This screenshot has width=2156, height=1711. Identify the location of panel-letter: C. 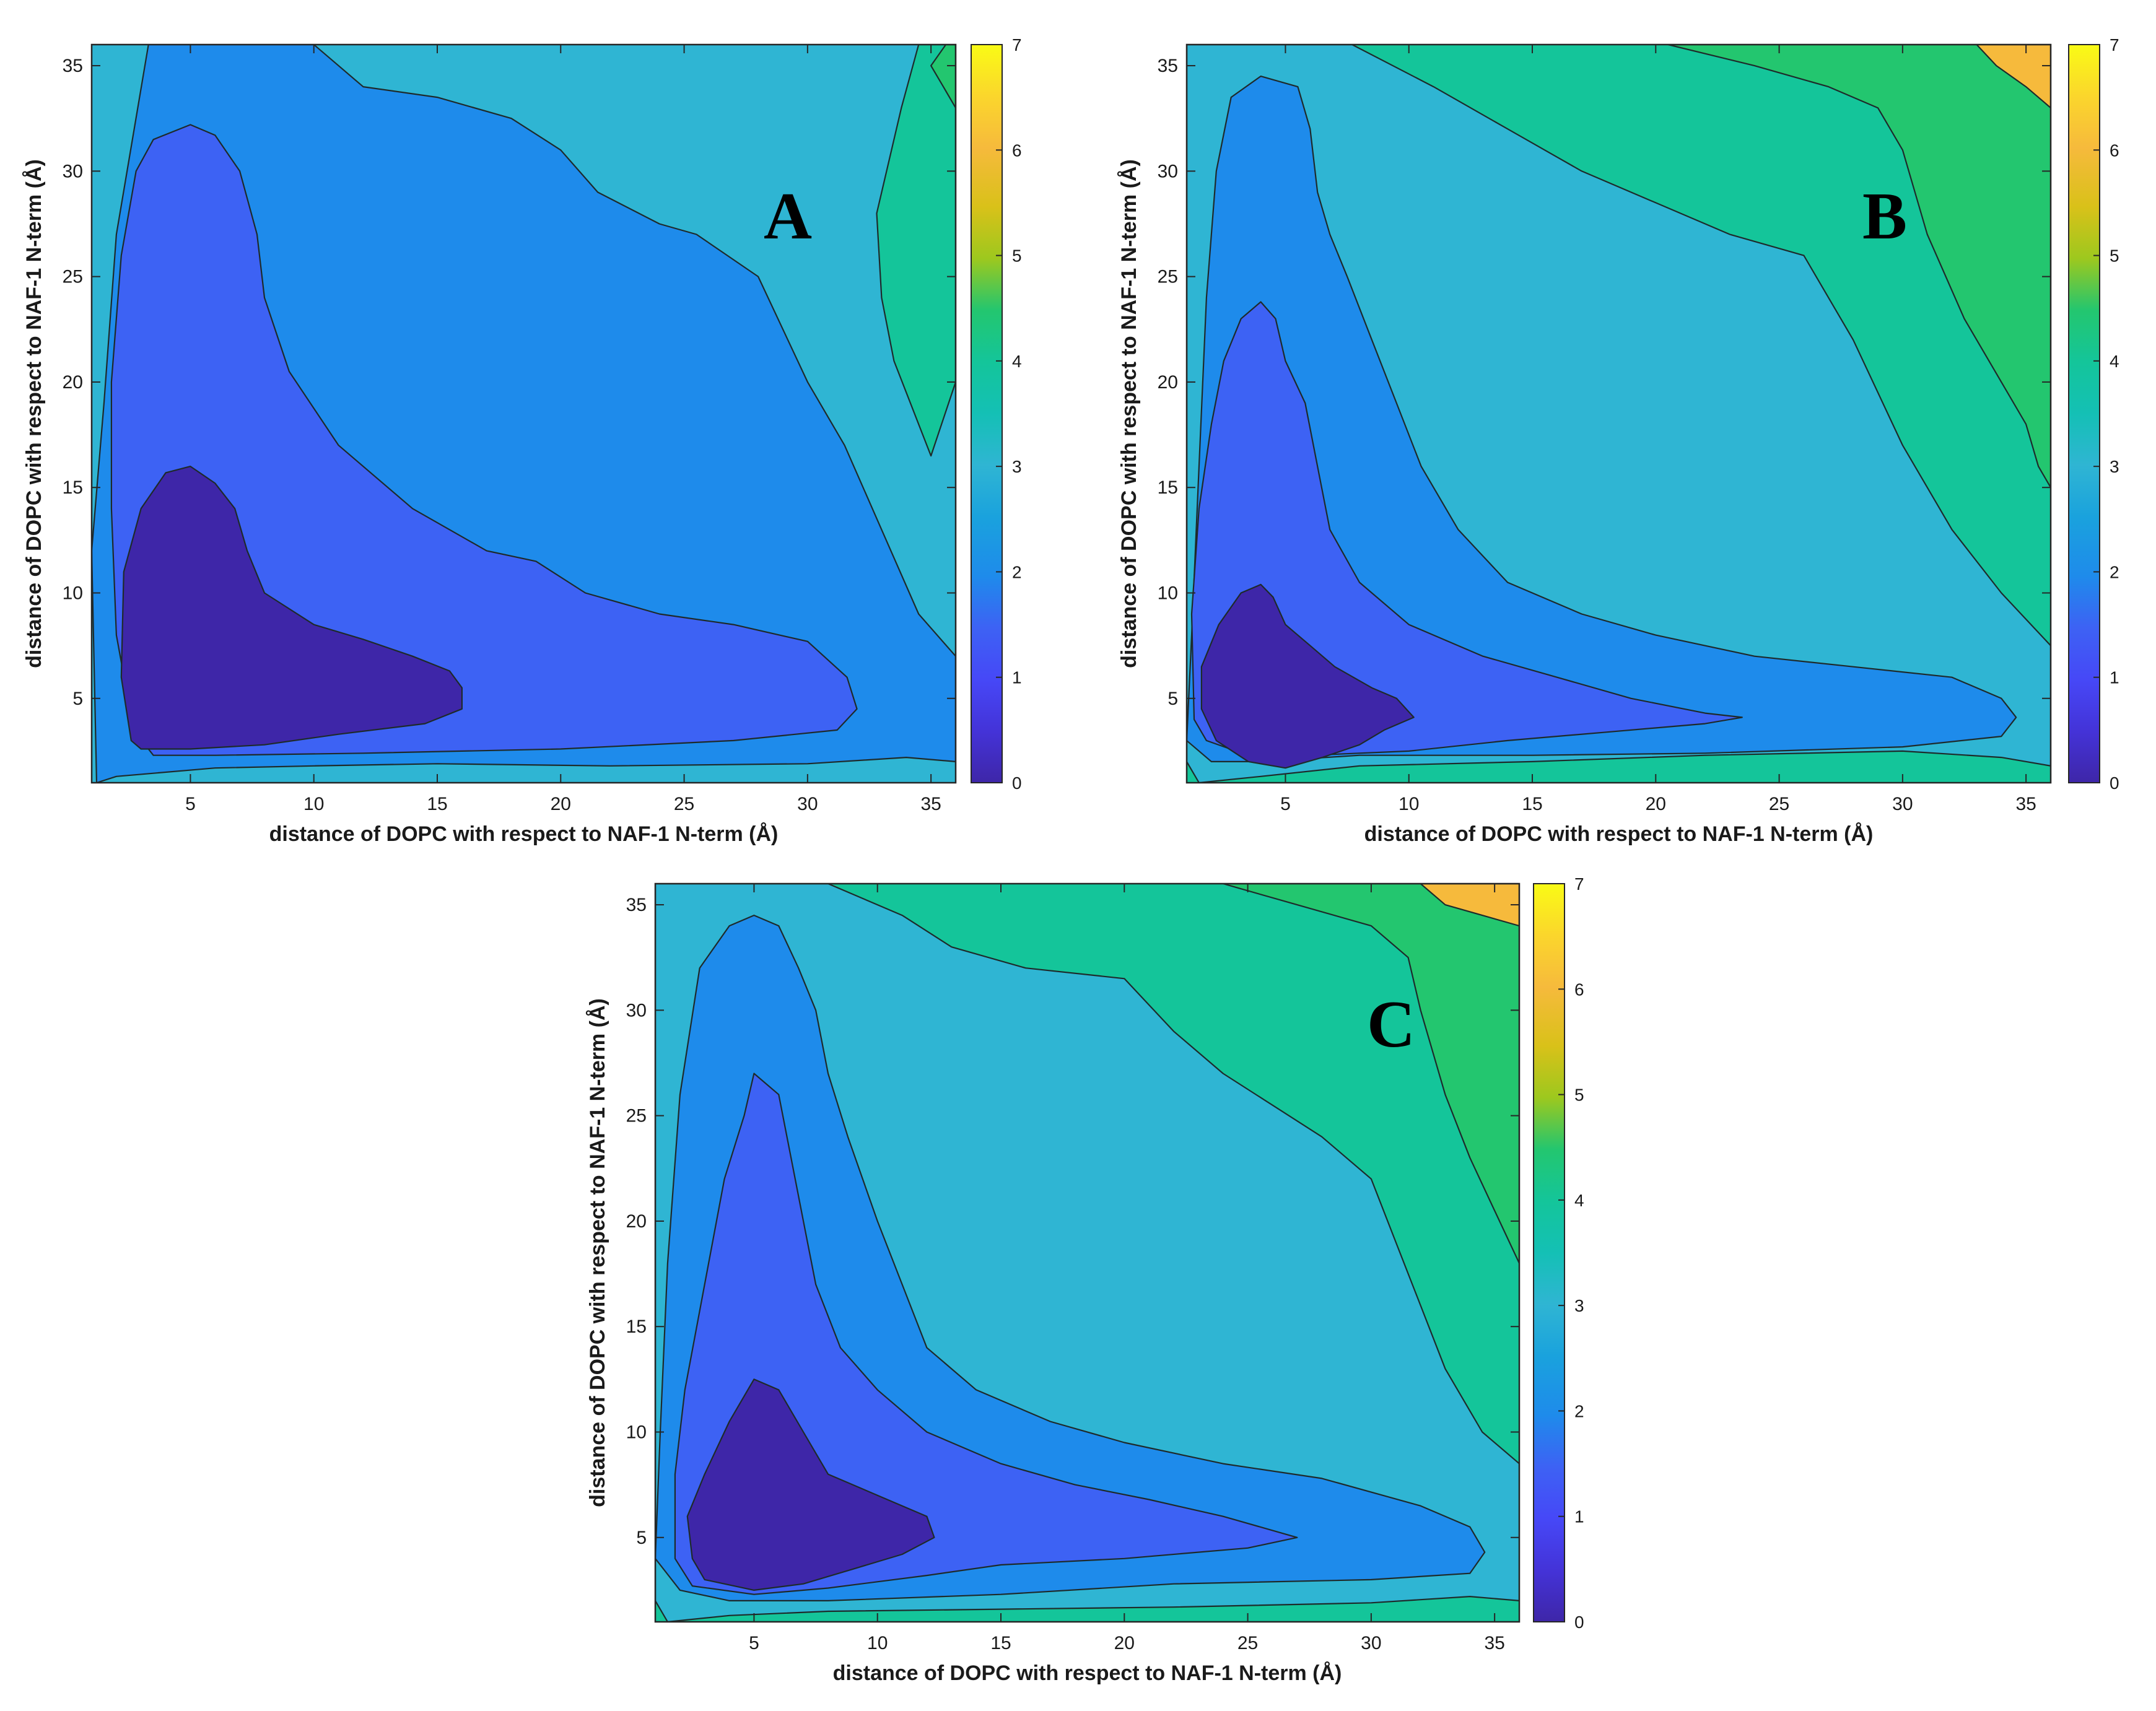
(1391, 1024).